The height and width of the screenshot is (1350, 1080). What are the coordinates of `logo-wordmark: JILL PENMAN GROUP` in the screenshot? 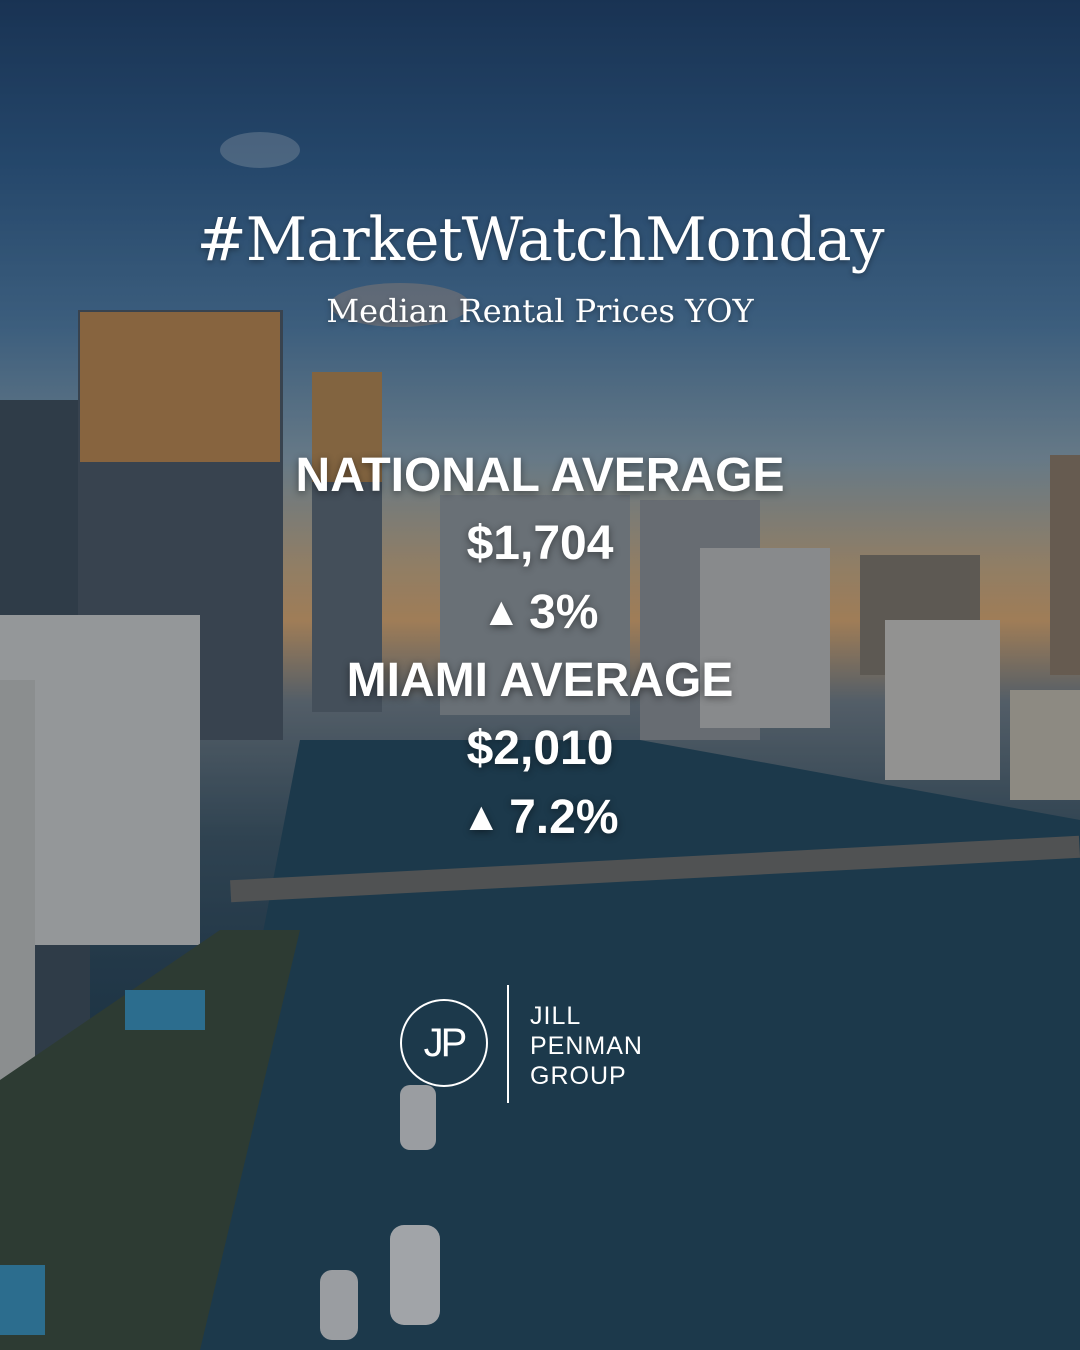 It's located at (586, 1046).